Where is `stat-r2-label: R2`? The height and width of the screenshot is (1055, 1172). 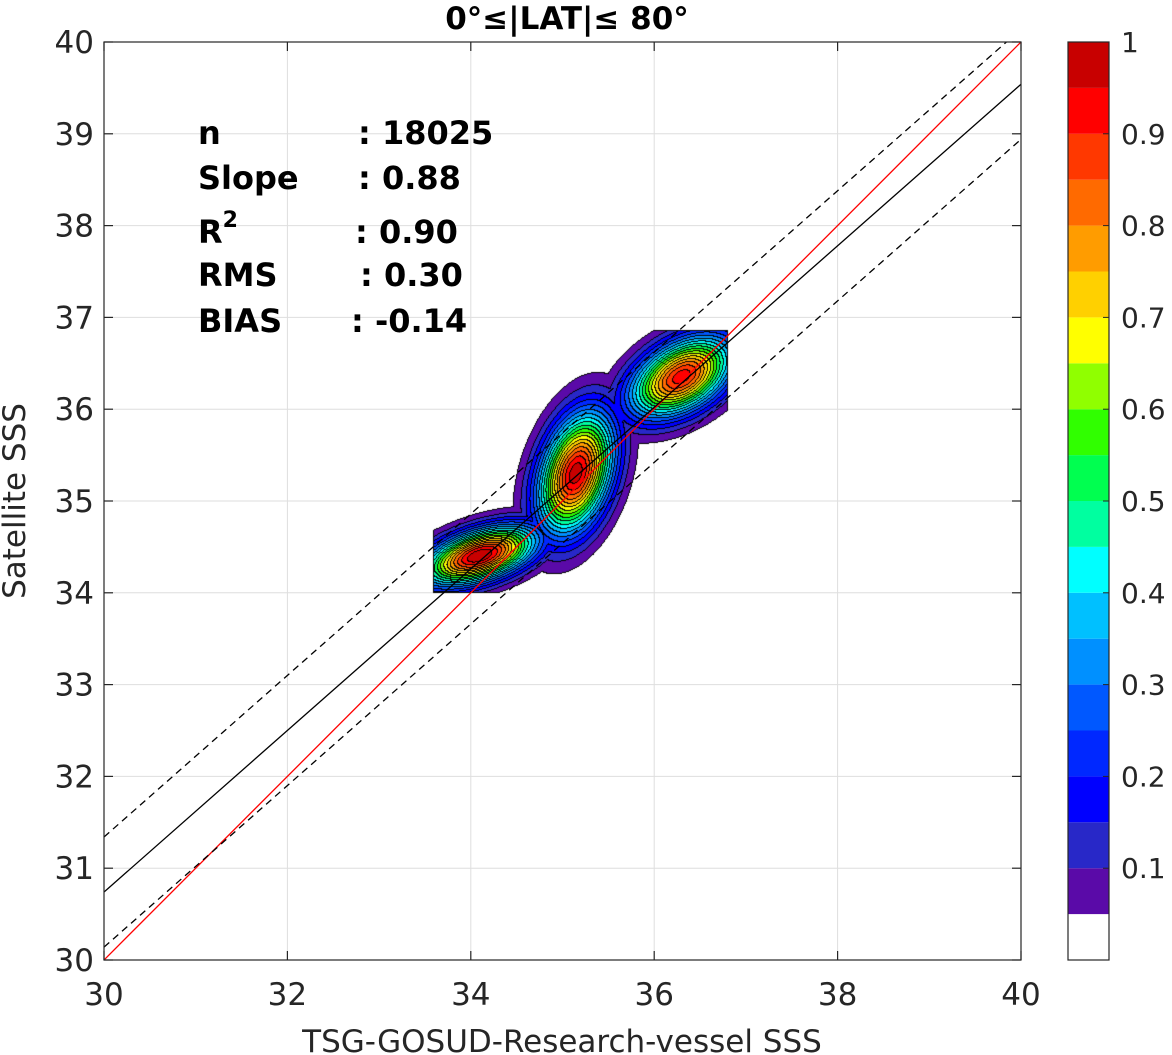 stat-r2-label: R2 is located at coordinates (218, 229).